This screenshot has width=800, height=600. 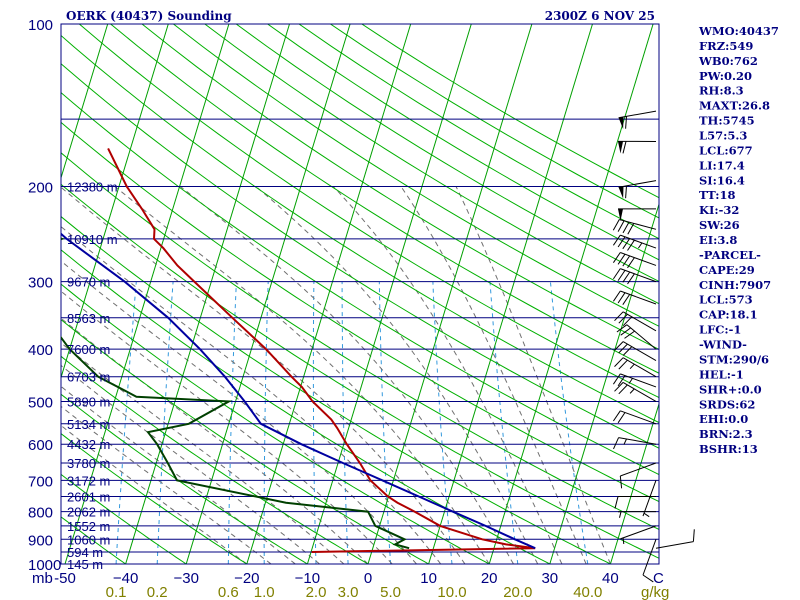 I want to click on height-label: 12380 m, so click(x=92, y=187).